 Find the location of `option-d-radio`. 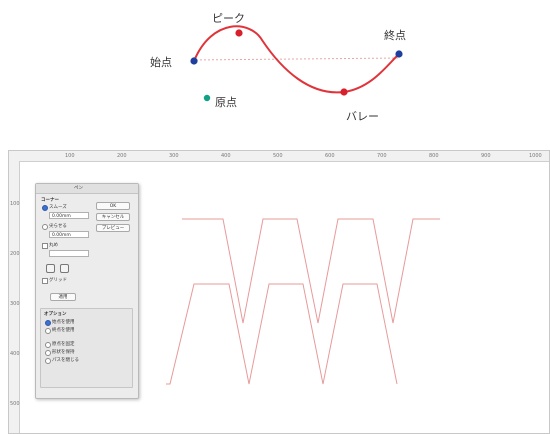

option-d-radio is located at coordinates (48, 353).